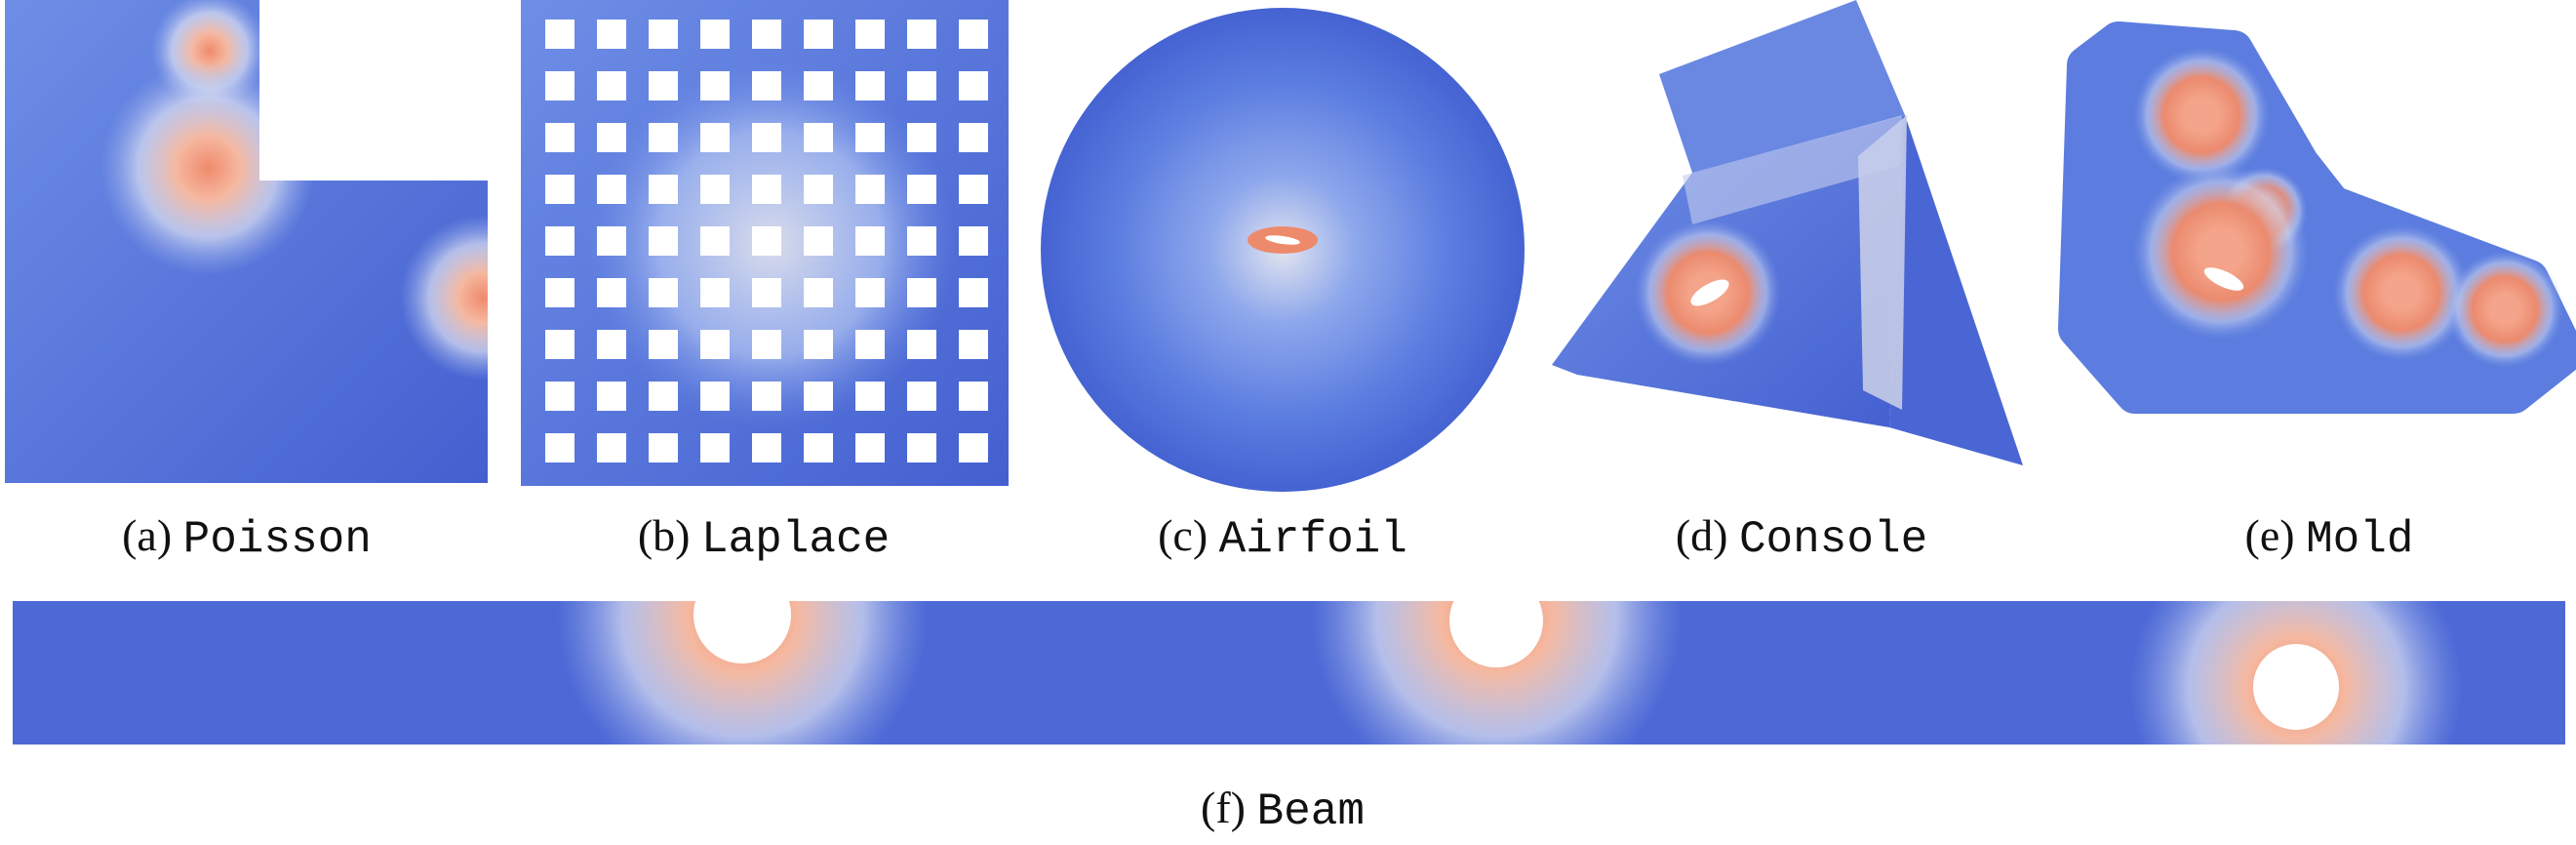 The width and height of the screenshot is (2576, 845). What do you see at coordinates (2317, 217) in the screenshot?
I see `mold-mesh` at bounding box center [2317, 217].